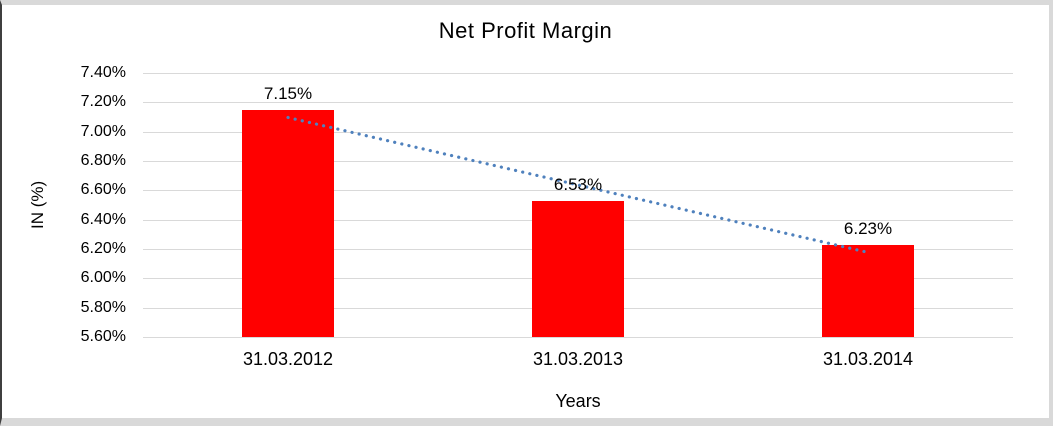 This screenshot has height=426, width=1053. I want to click on x-tick-label: 31.03.2013, so click(578, 359).